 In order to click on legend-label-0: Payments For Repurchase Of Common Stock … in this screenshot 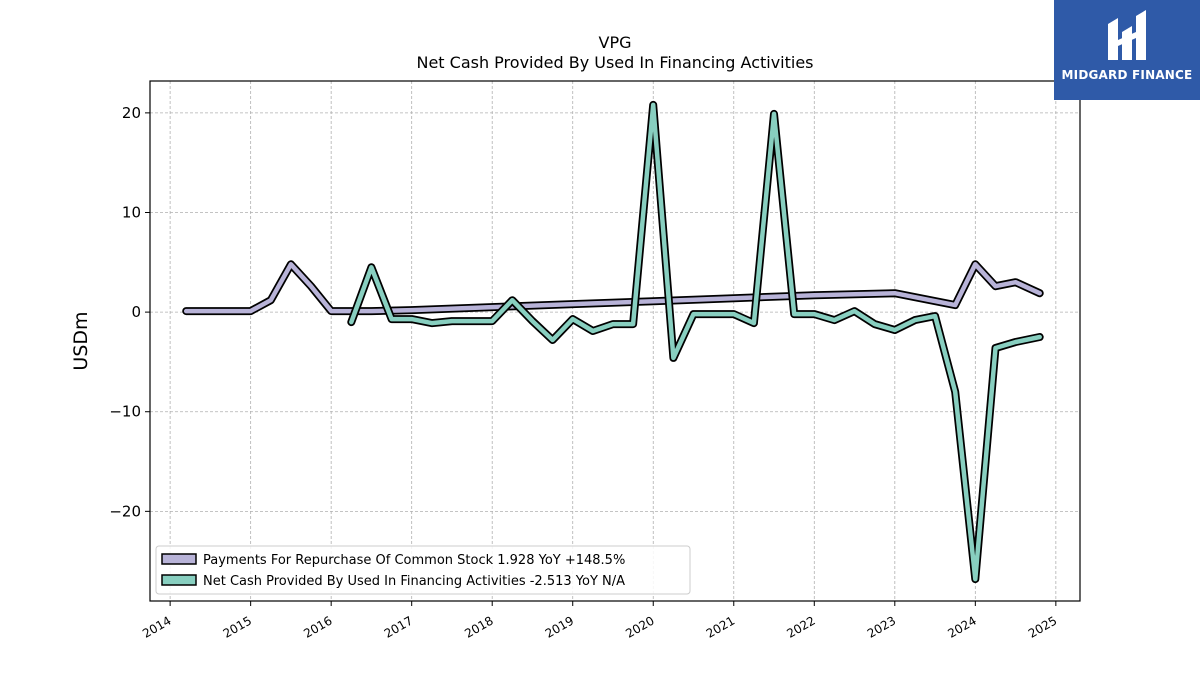, I will do `click(414, 560)`.